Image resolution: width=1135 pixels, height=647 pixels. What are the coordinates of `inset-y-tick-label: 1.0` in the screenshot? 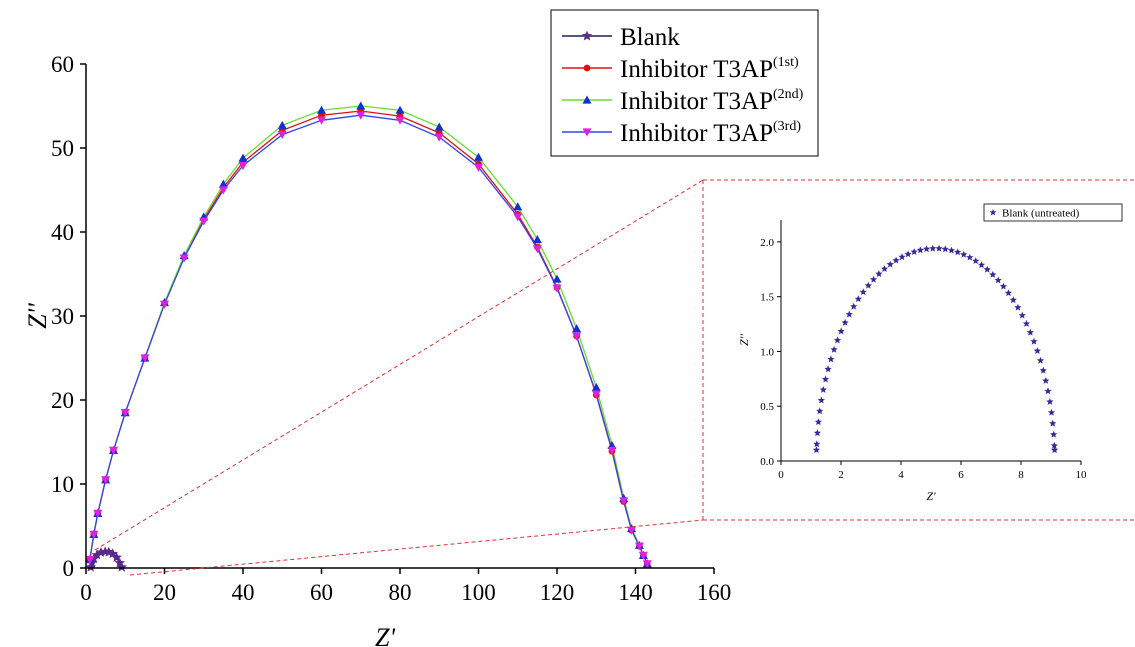 It's located at (767, 352).